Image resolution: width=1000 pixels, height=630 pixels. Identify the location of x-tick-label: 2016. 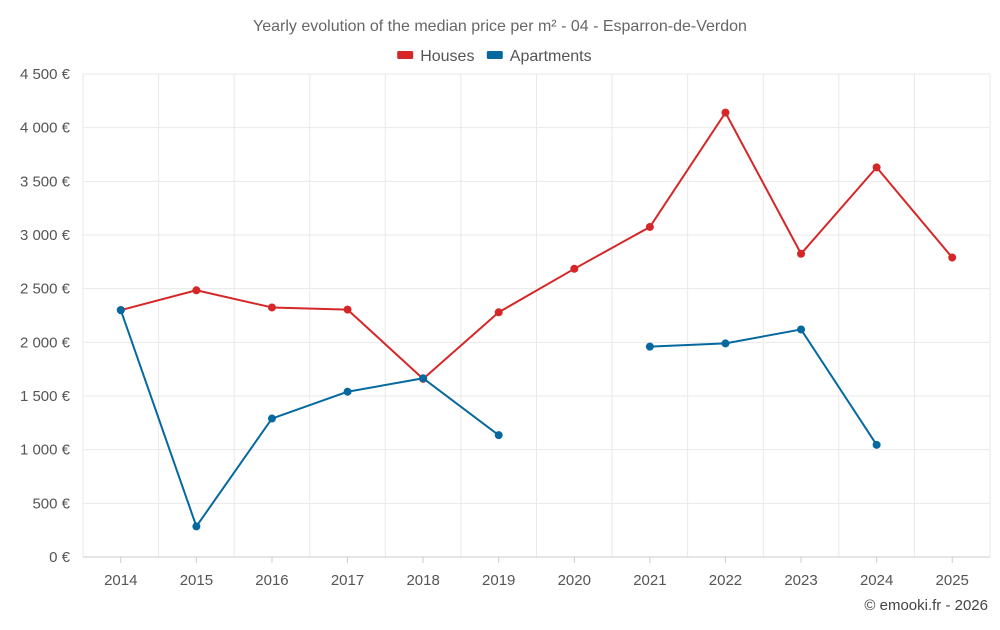
(271, 580).